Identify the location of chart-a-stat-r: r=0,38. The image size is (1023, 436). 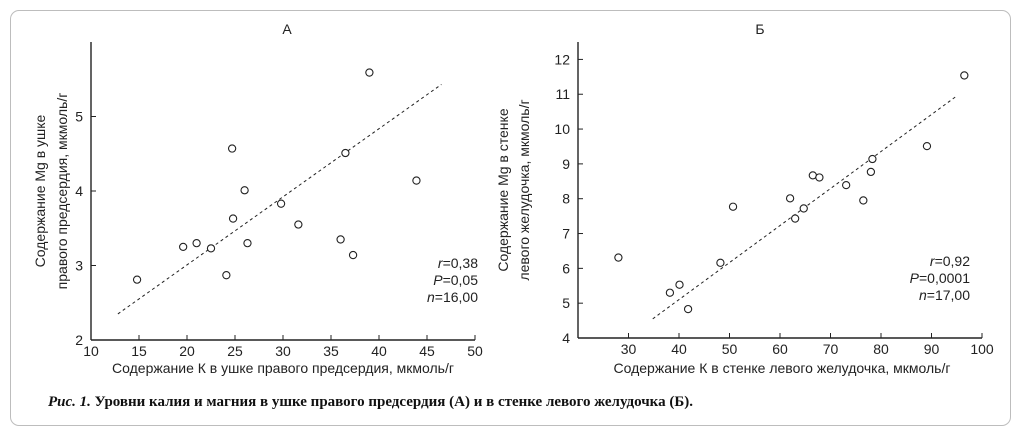
(458, 263).